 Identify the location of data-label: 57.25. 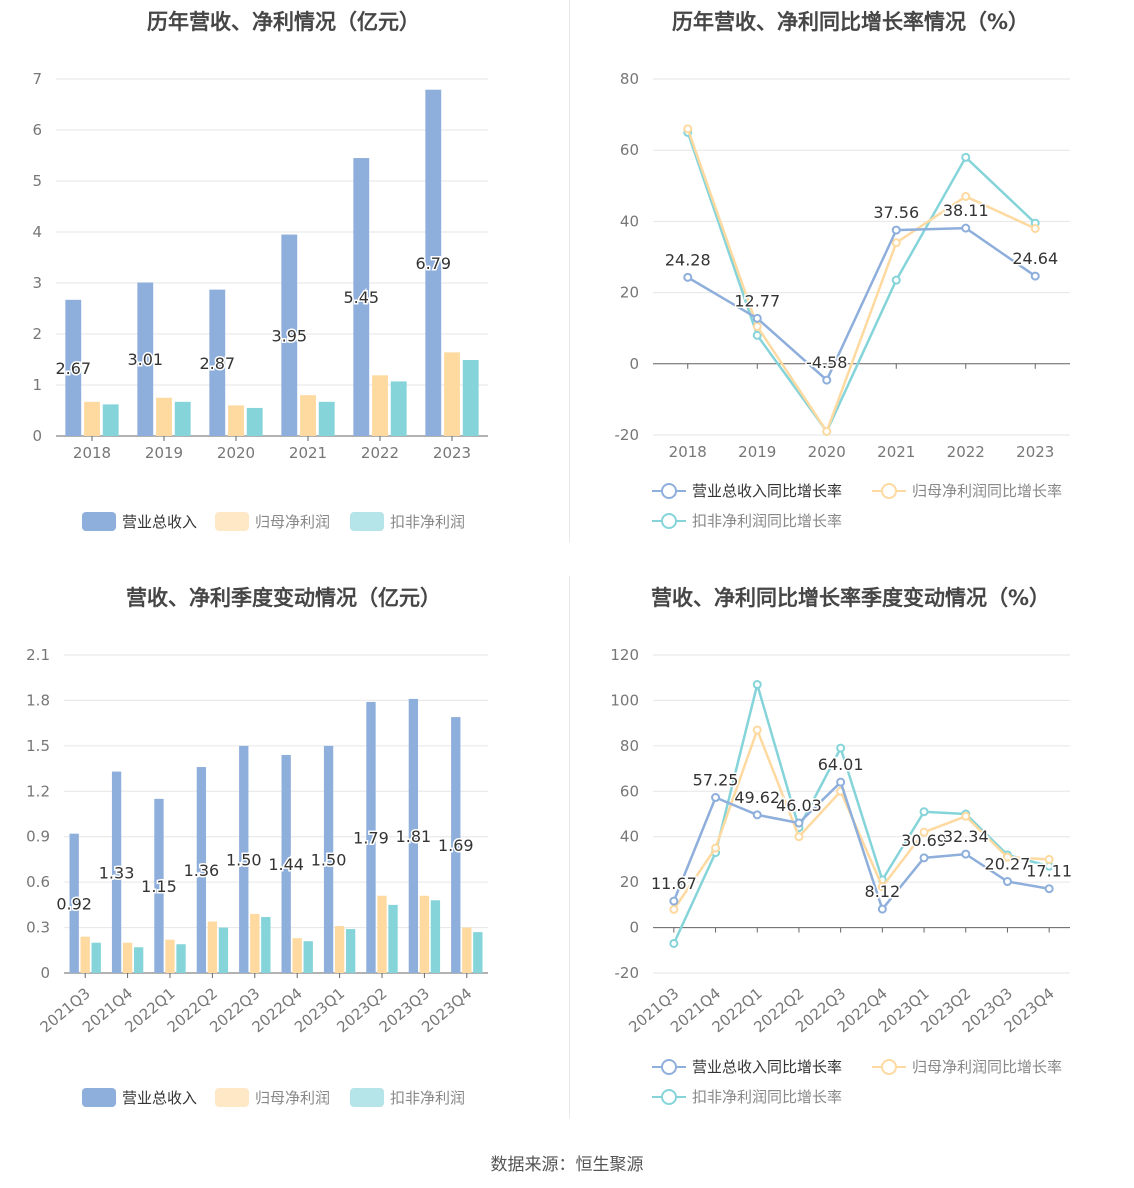
(716, 780).